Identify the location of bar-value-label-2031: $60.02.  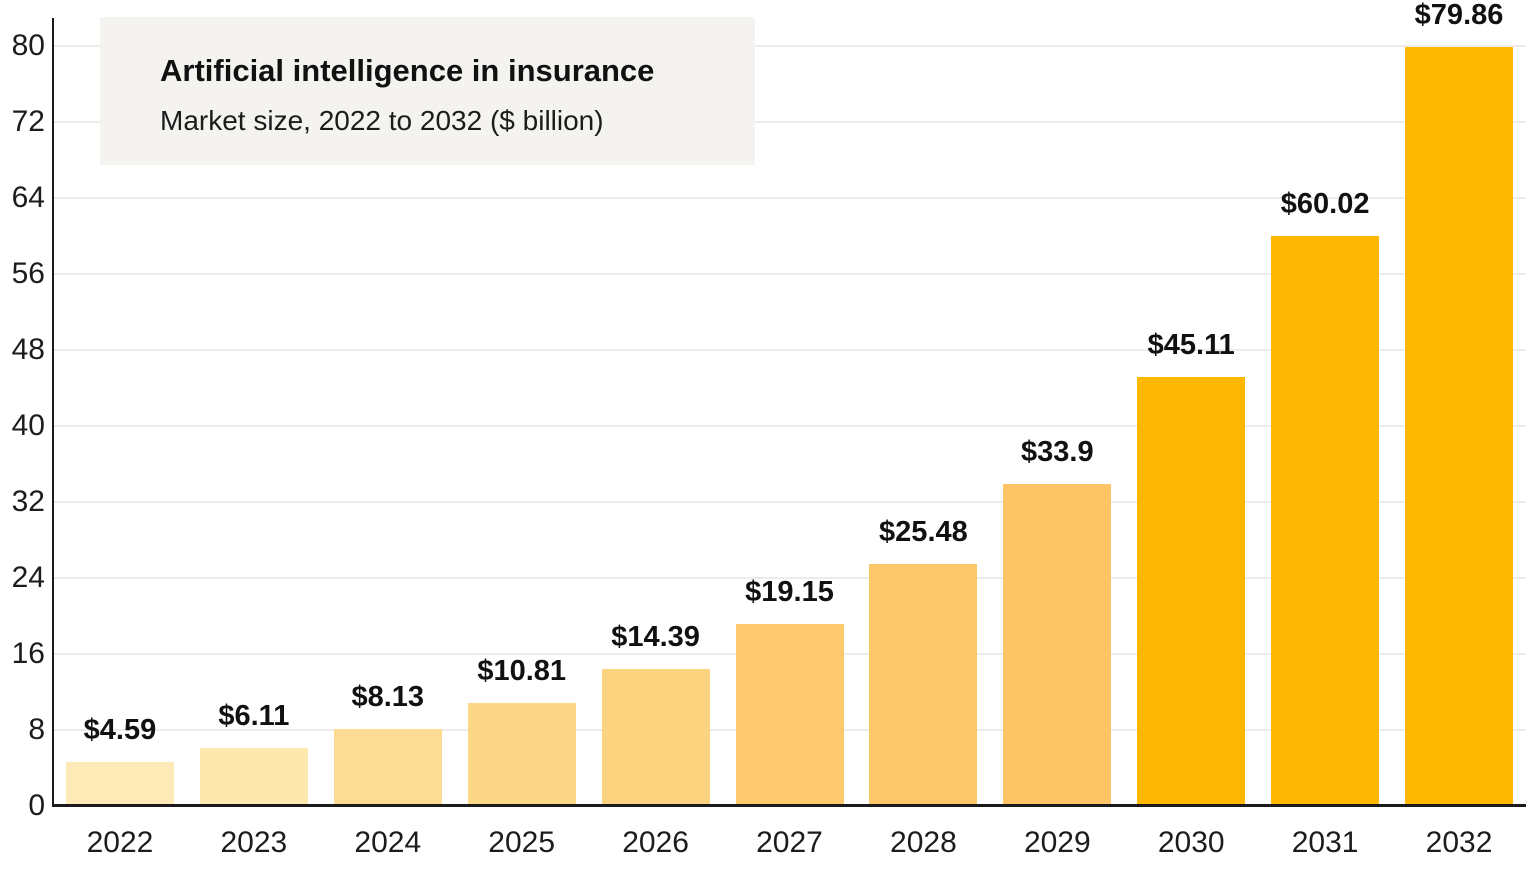
(1325, 203).